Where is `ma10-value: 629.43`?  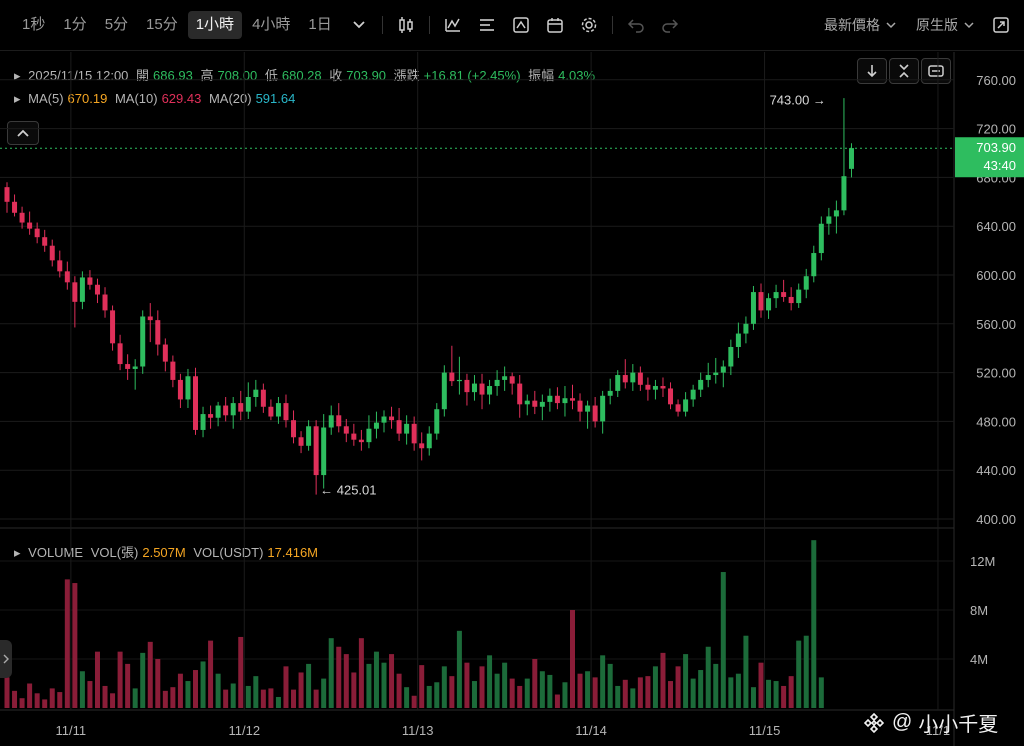 ma10-value: 629.43 is located at coordinates (181, 98).